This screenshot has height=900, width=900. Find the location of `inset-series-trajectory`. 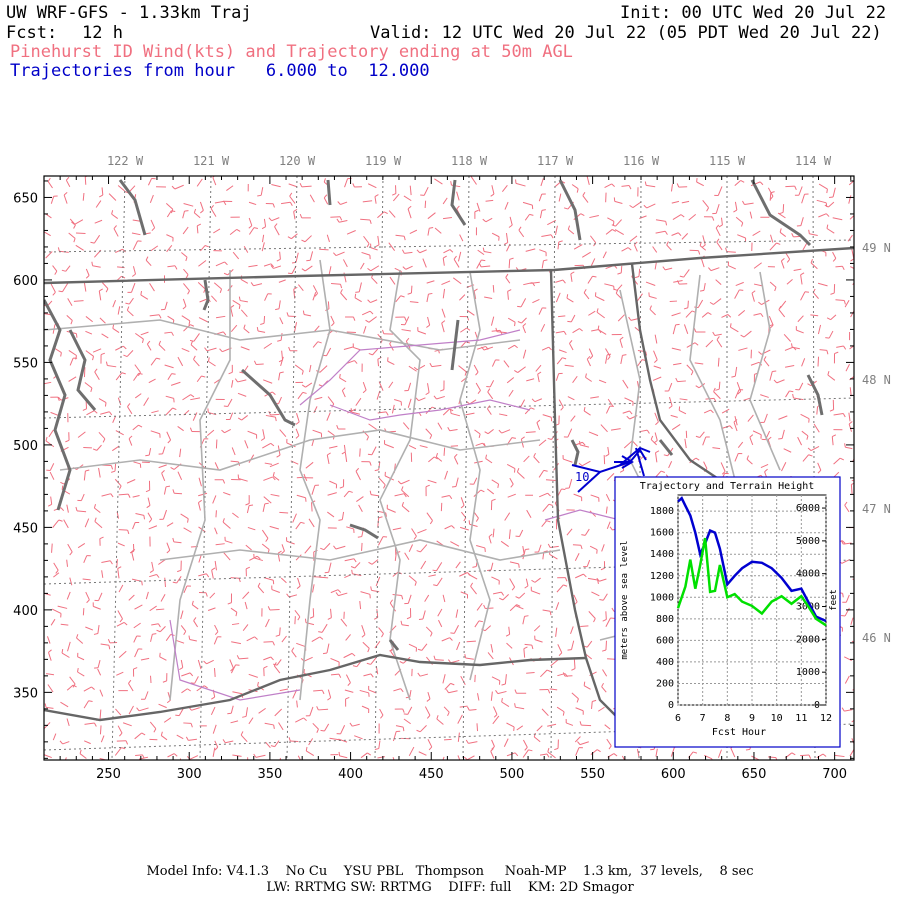

inset-series-trajectory is located at coordinates (752, 559).